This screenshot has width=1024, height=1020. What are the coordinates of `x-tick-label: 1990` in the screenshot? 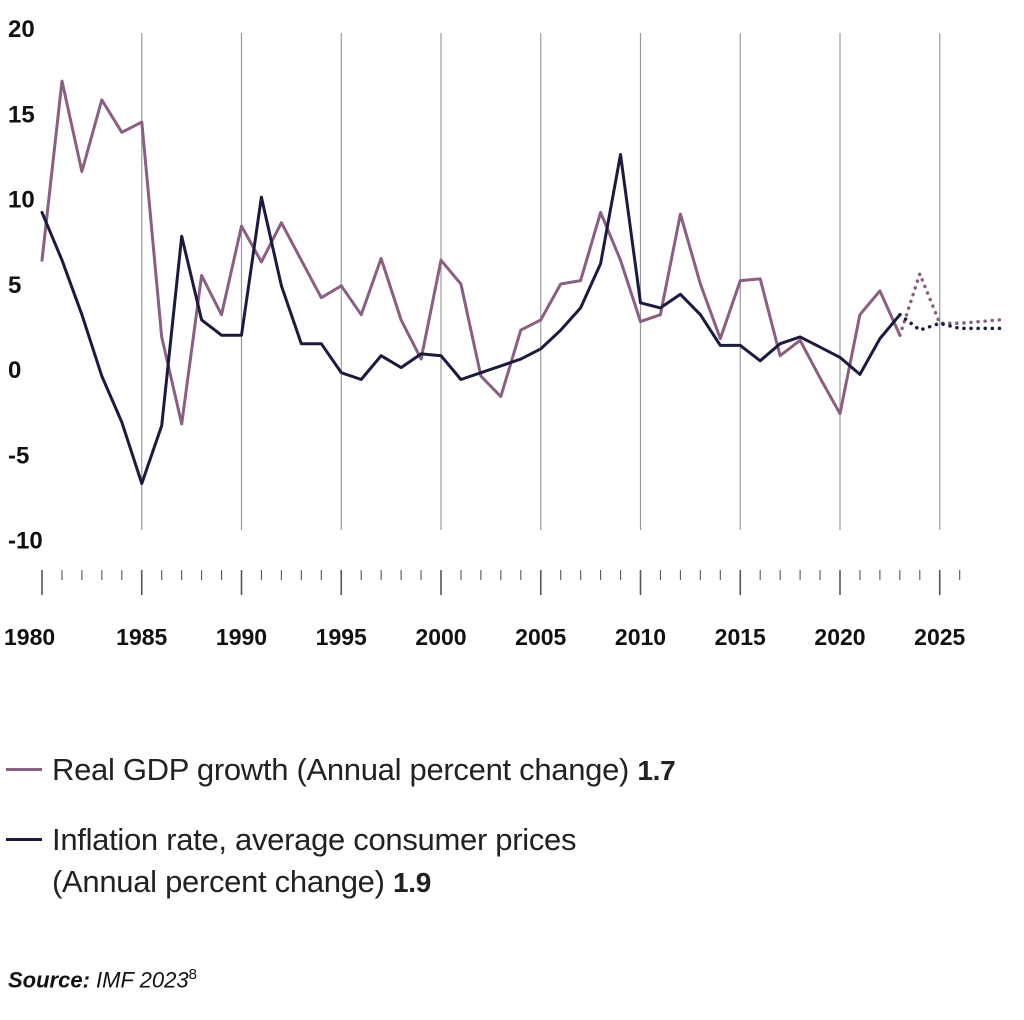 It's located at (241, 637).